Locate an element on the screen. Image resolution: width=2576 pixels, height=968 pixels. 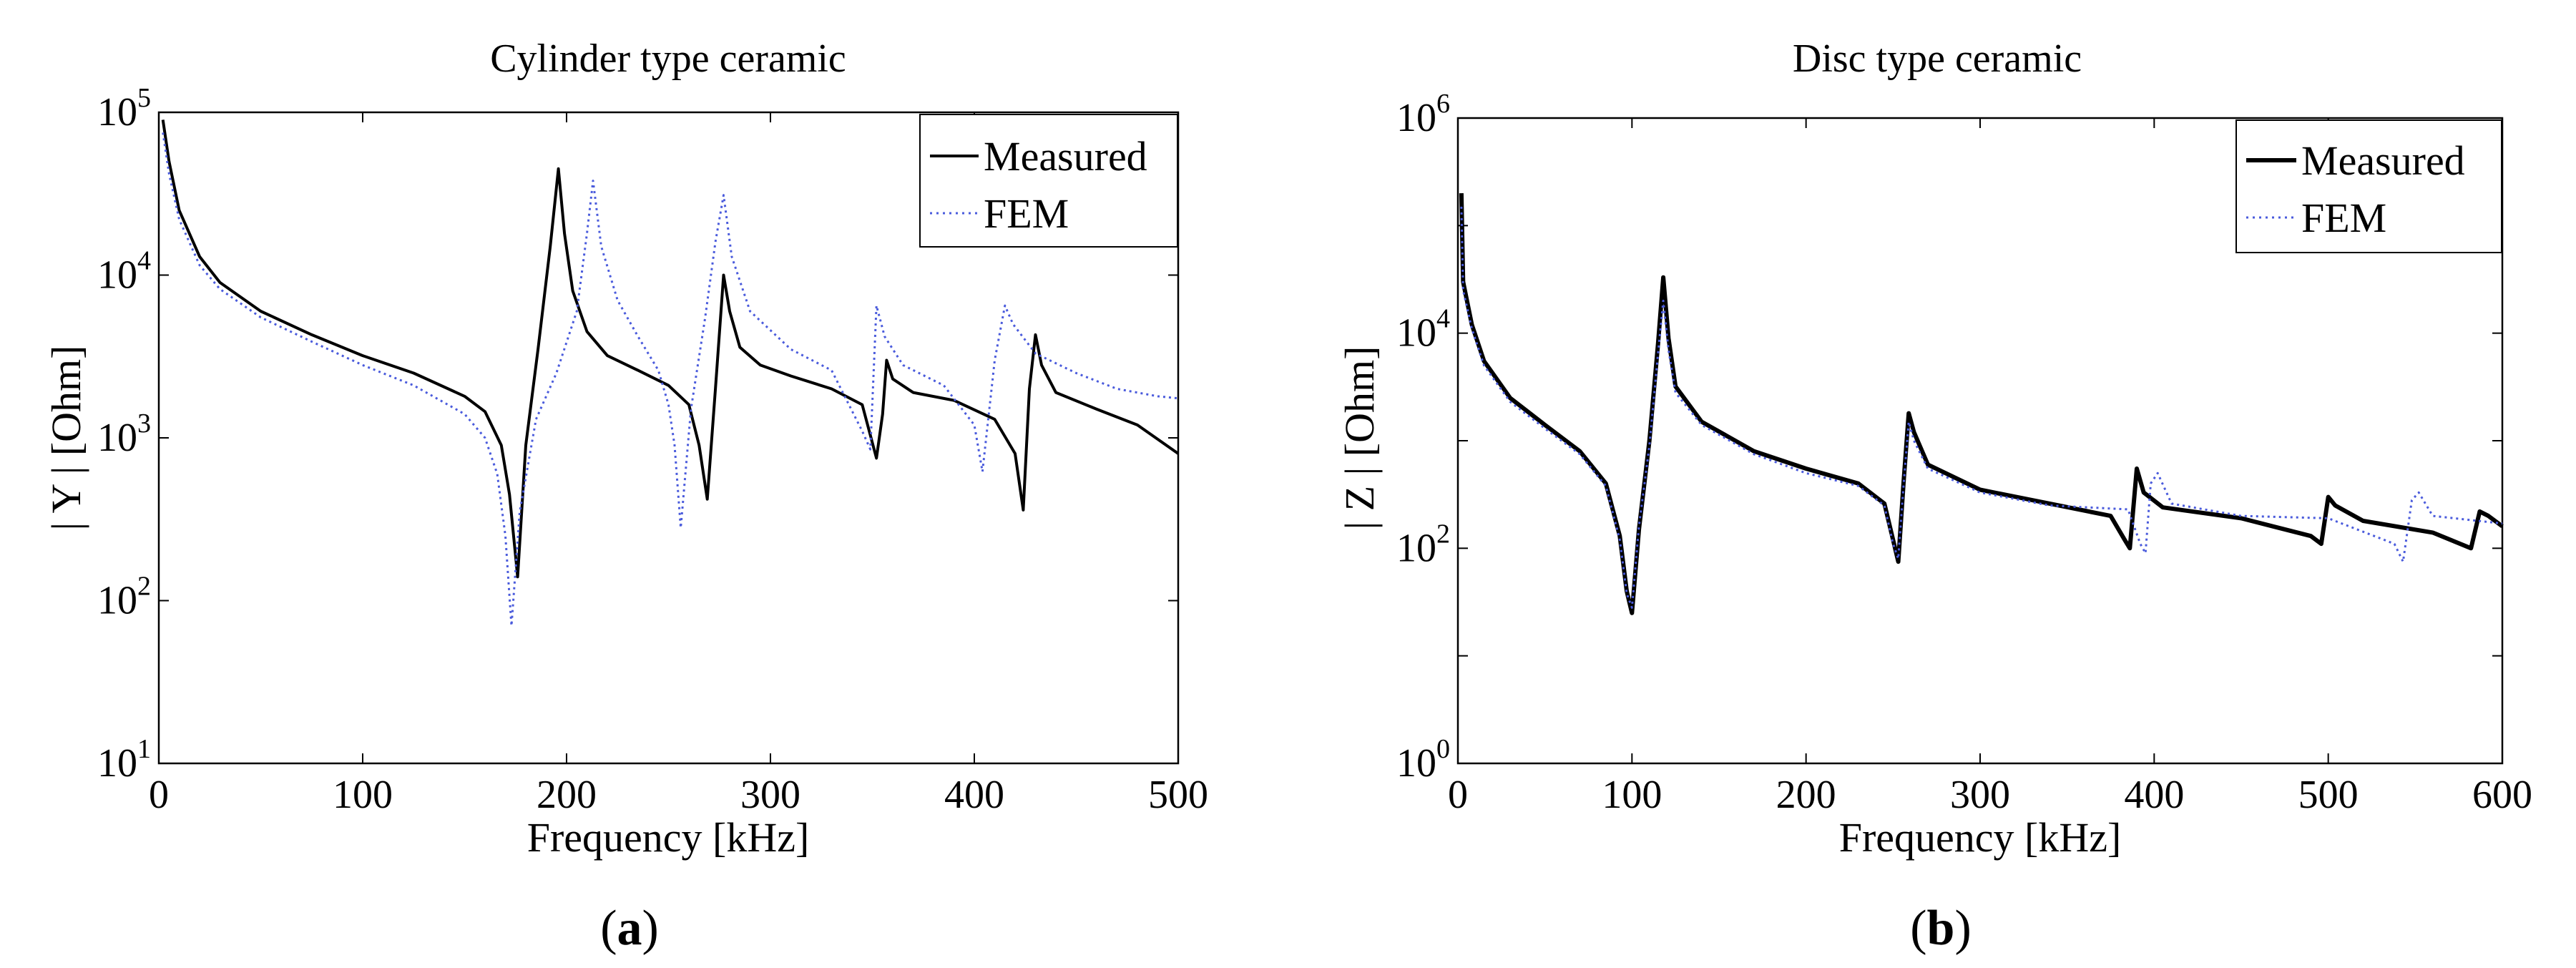
panel-letter: a is located at coordinates (629, 928).